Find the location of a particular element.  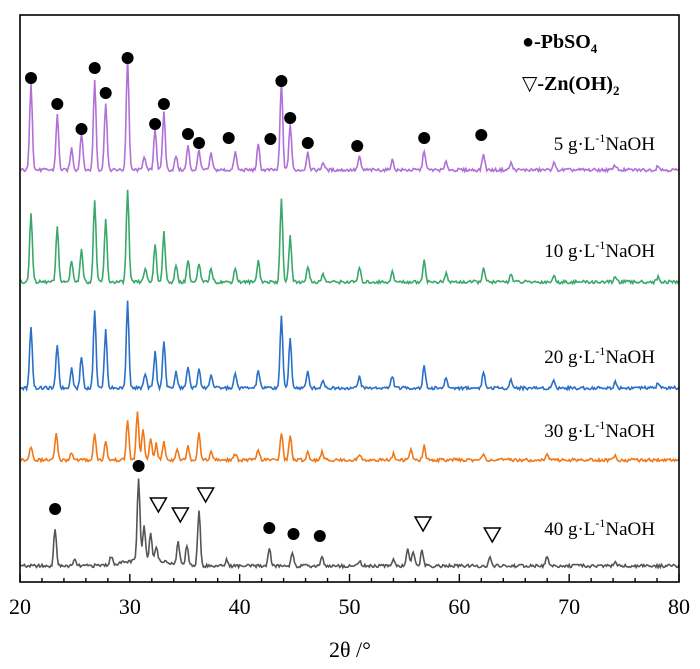

legend-entry-znoh2: ▽-Zn(OH)2 is located at coordinates (570, 85).